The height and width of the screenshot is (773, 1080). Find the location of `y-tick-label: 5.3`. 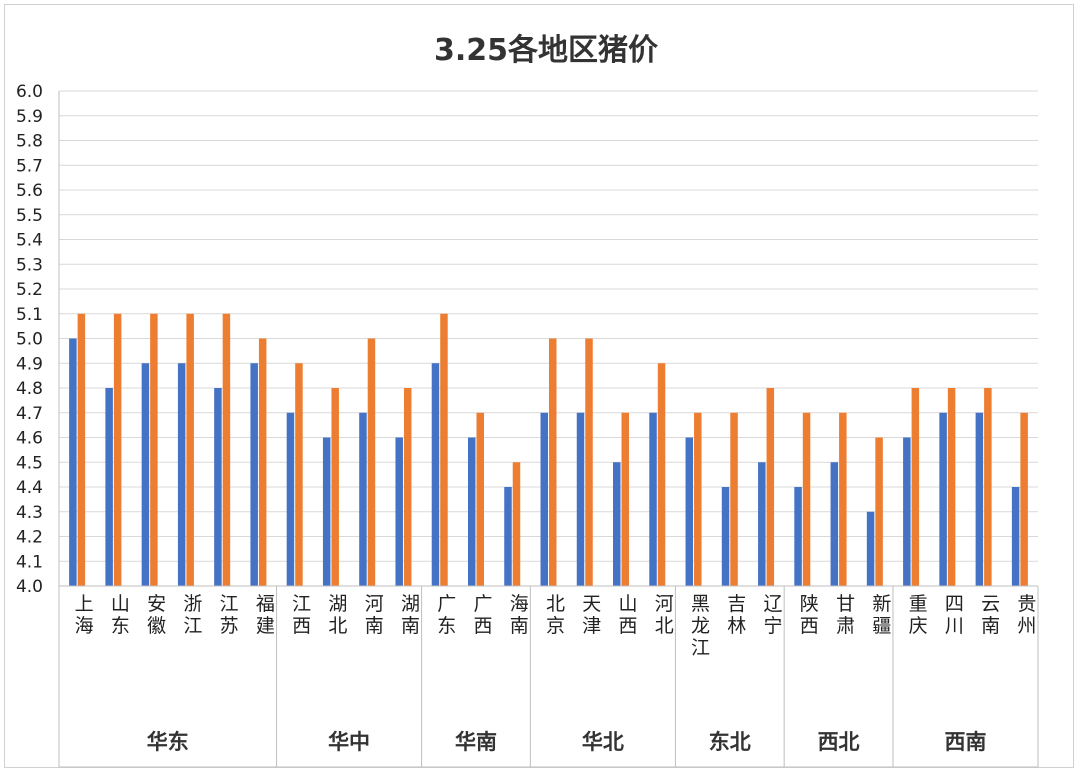

y-tick-label: 5.3 is located at coordinates (29, 265).